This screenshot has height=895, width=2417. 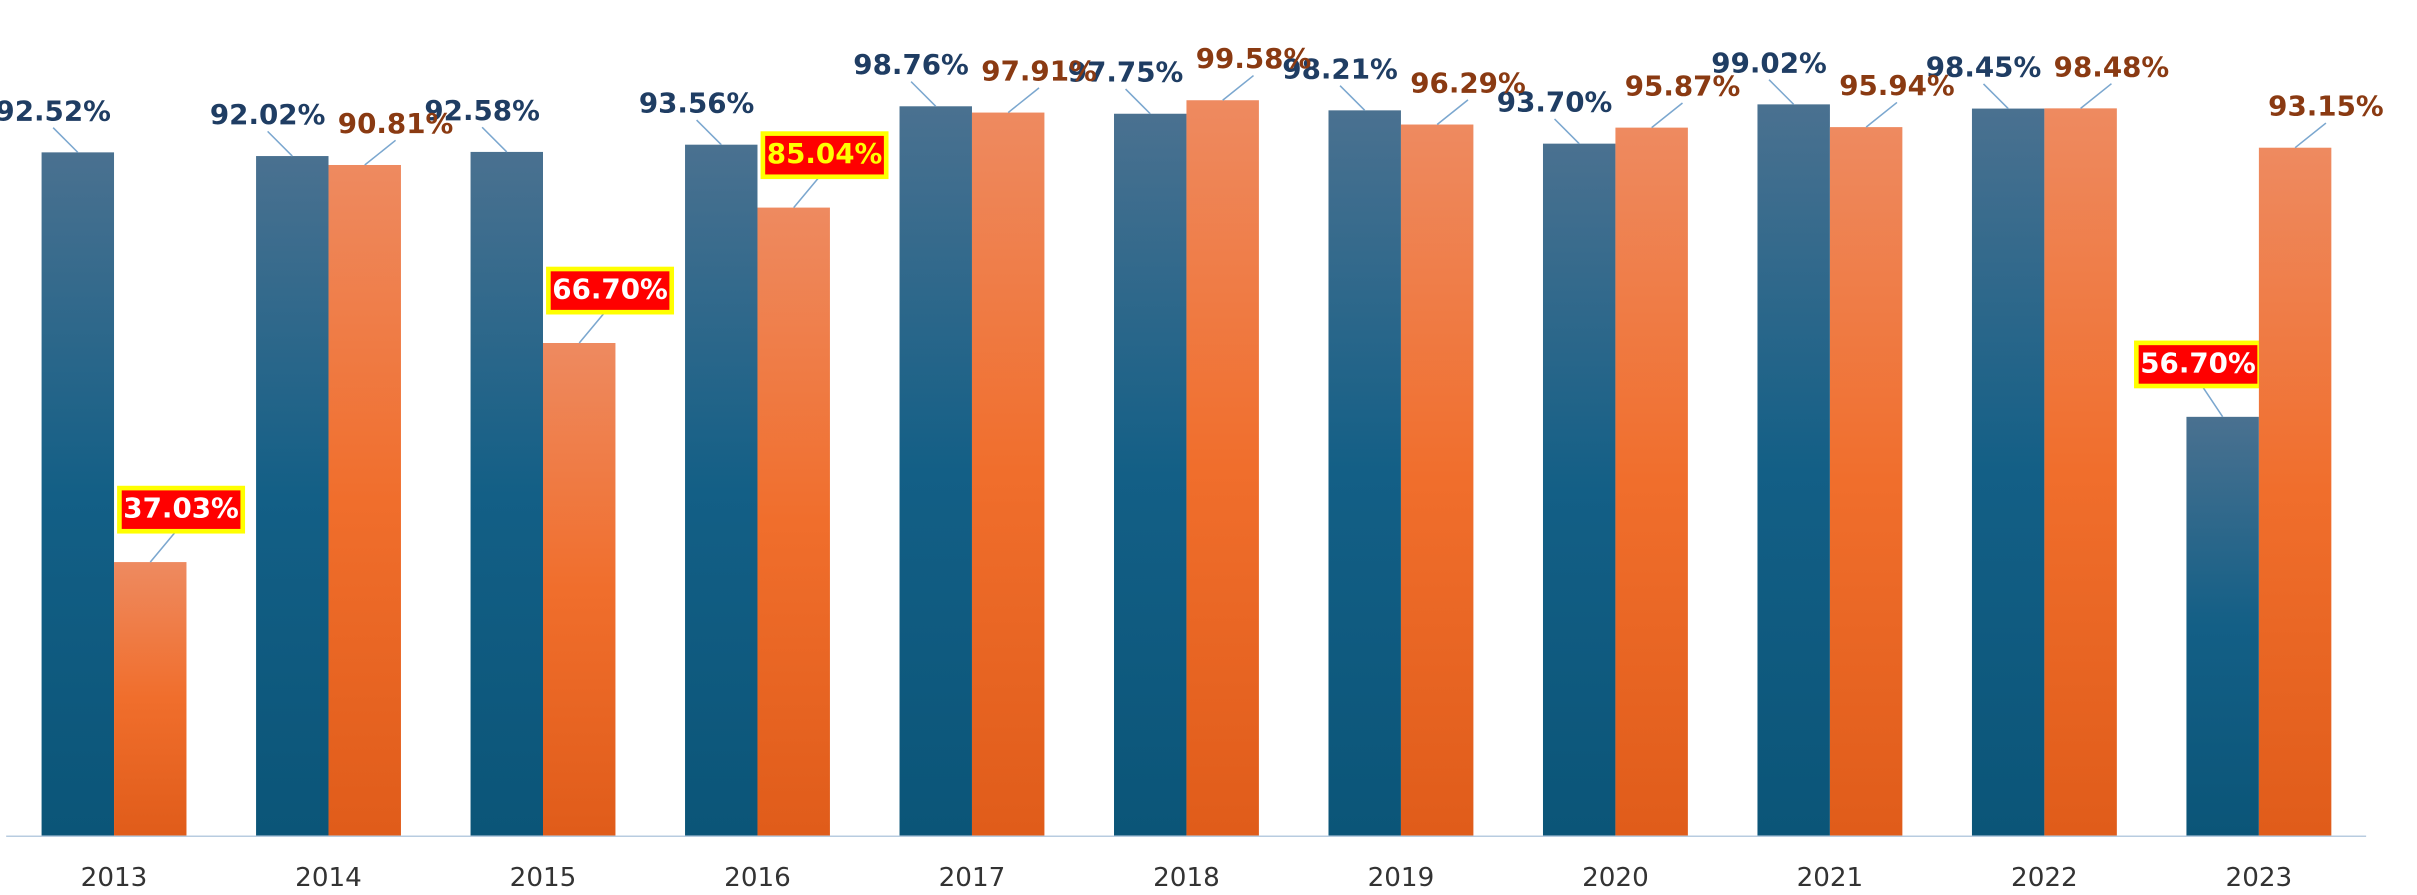 I want to click on value-label: 98.48%, so click(x=2112, y=66).